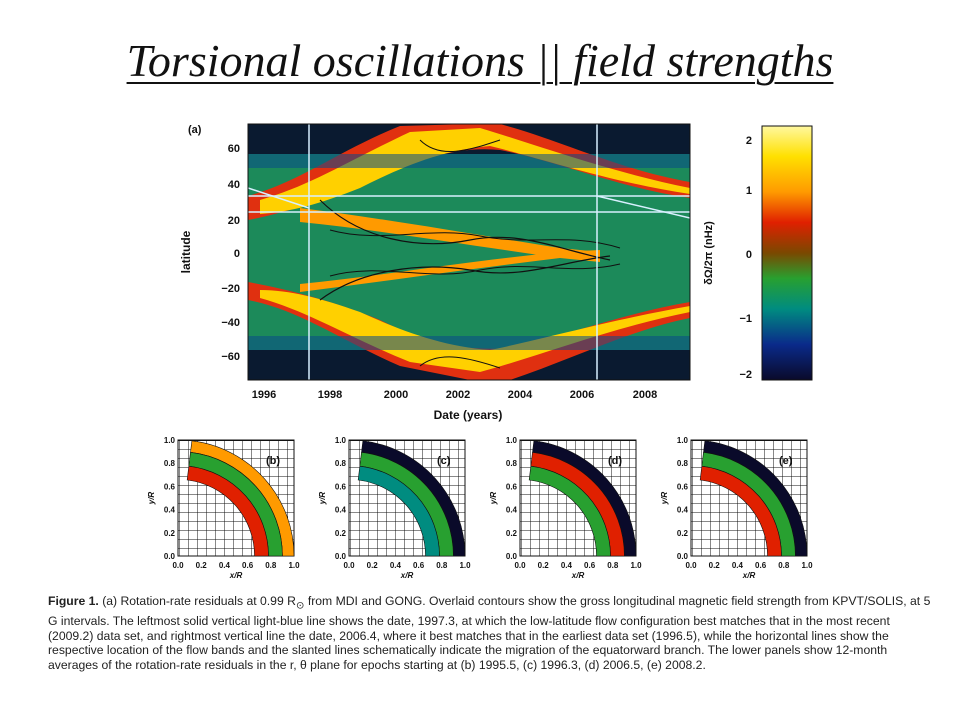 The image size is (960, 720). What do you see at coordinates (582, 395) in the screenshot?
I see `x-tick: 2006` at bounding box center [582, 395].